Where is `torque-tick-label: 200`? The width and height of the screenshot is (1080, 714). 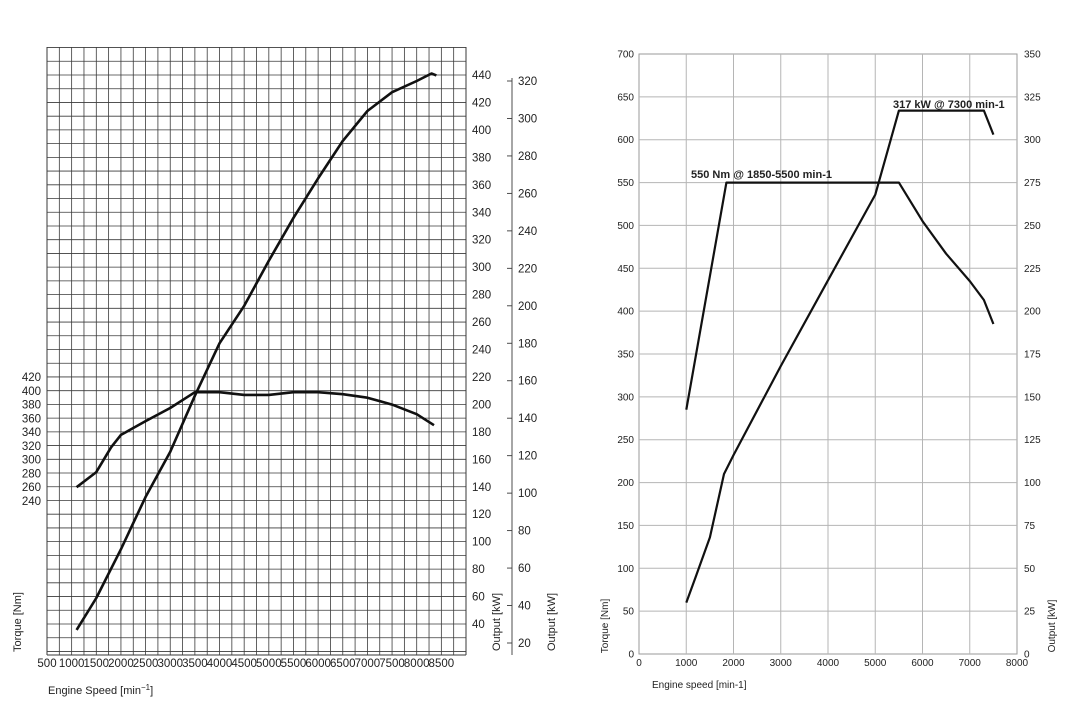
torque-tick-label: 200 is located at coordinates (625, 483).